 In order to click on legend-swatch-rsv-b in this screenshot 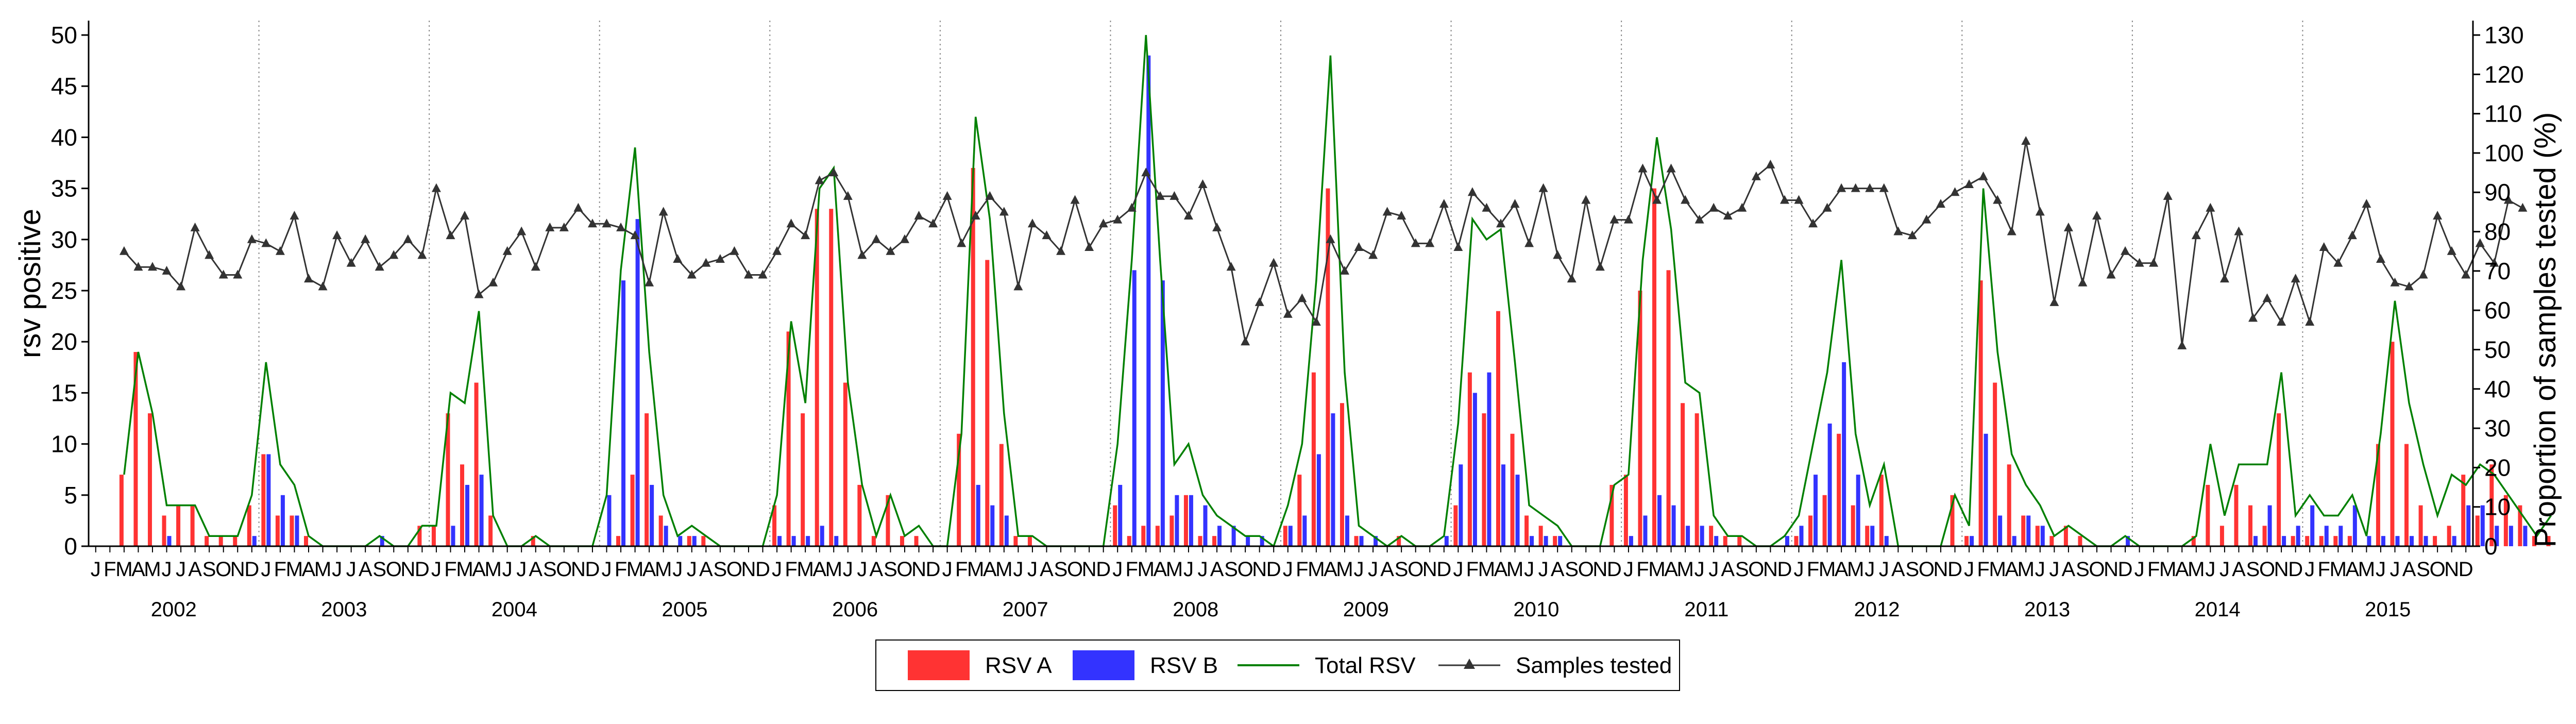, I will do `click(1103, 665)`.